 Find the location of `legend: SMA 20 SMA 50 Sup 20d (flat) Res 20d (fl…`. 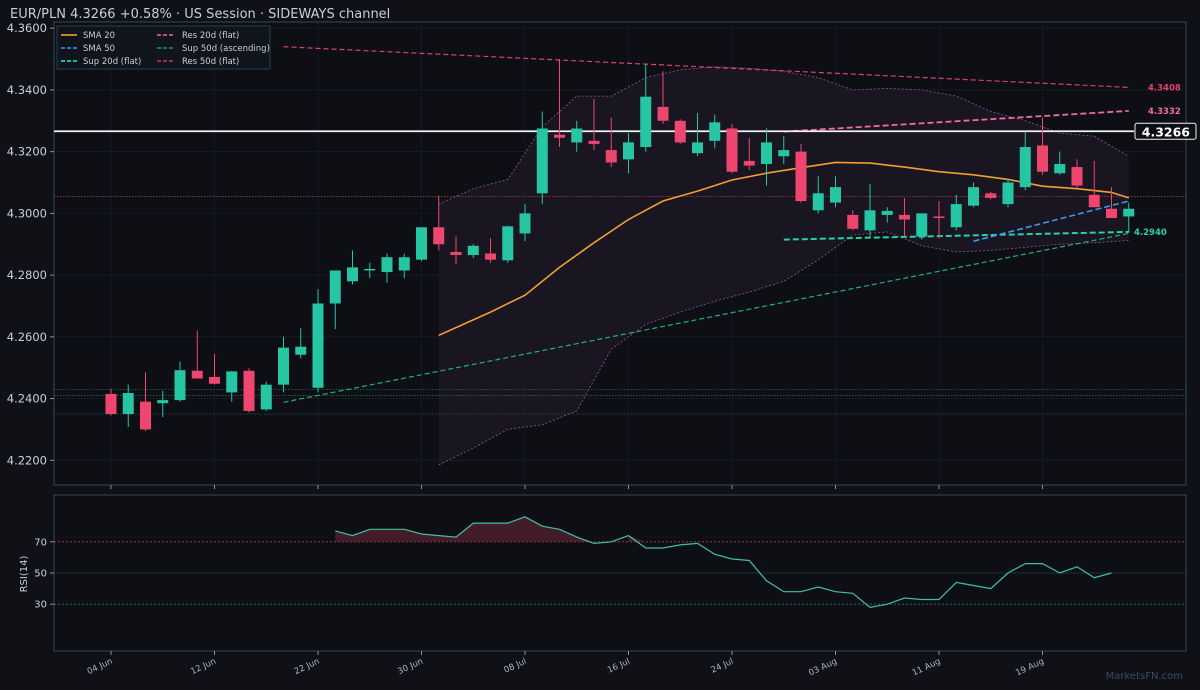

legend: SMA 20 SMA 50 Sup 20d (flat) Res 20d (fl… is located at coordinates (163, 47).